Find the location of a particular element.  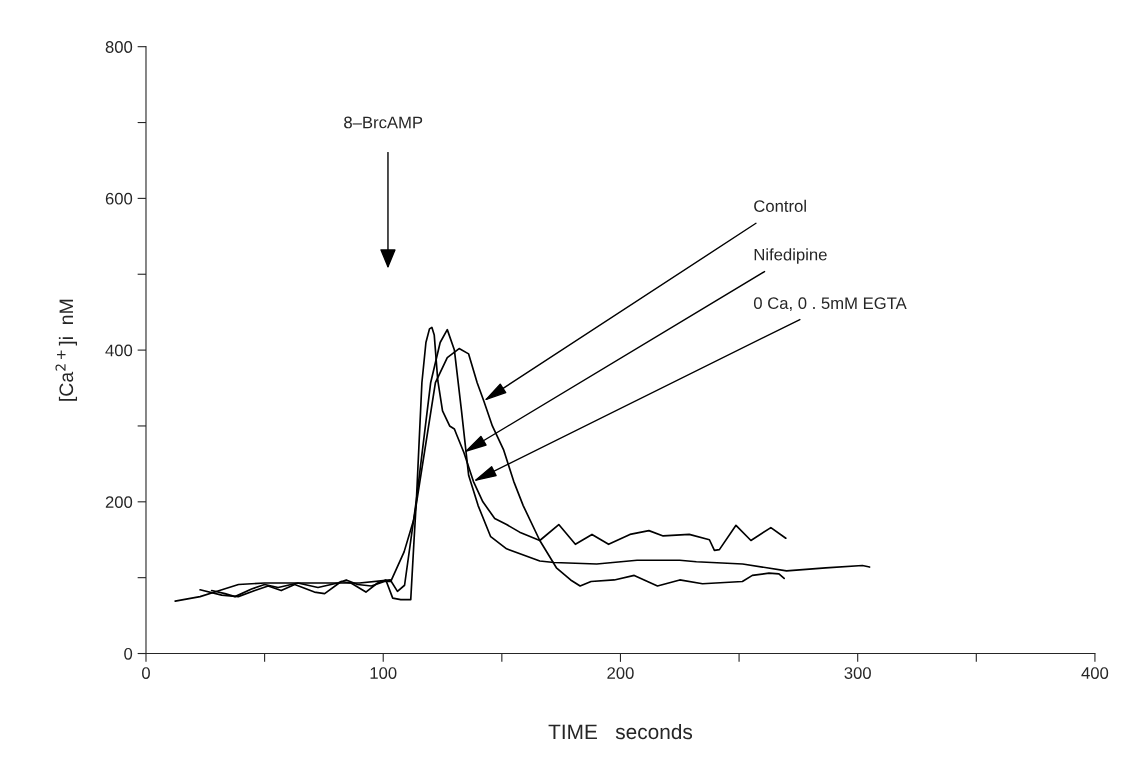

x-tick-label: 200 is located at coordinates (620, 673).